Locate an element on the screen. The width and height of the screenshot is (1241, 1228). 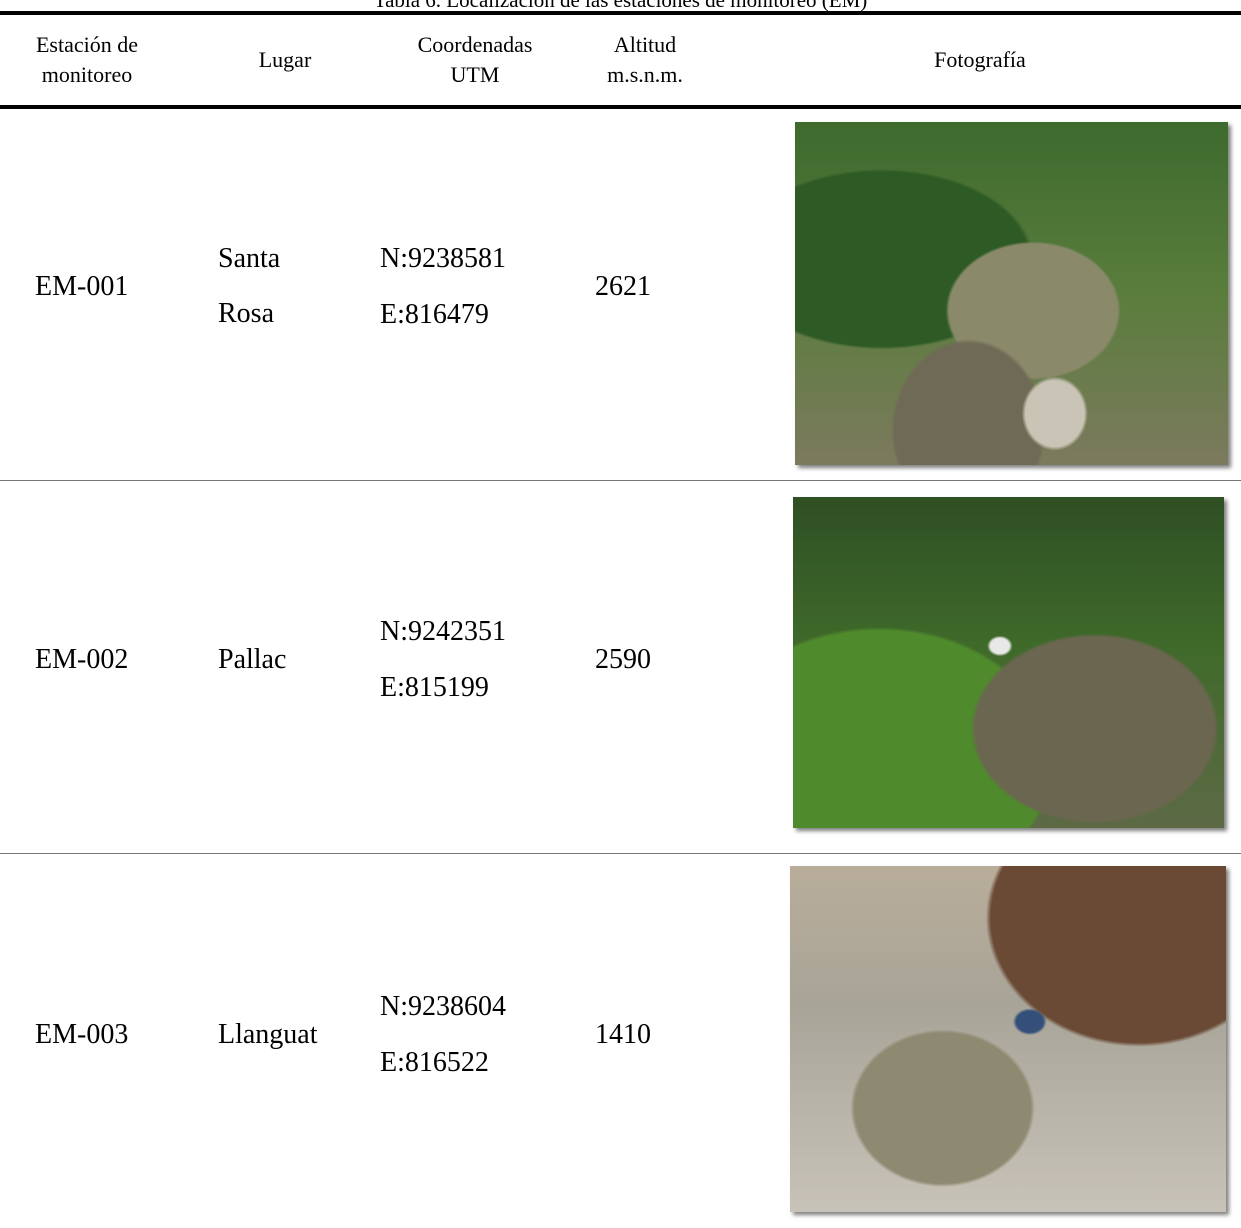
place-cell: Llanguat is located at coordinates (268, 1034).